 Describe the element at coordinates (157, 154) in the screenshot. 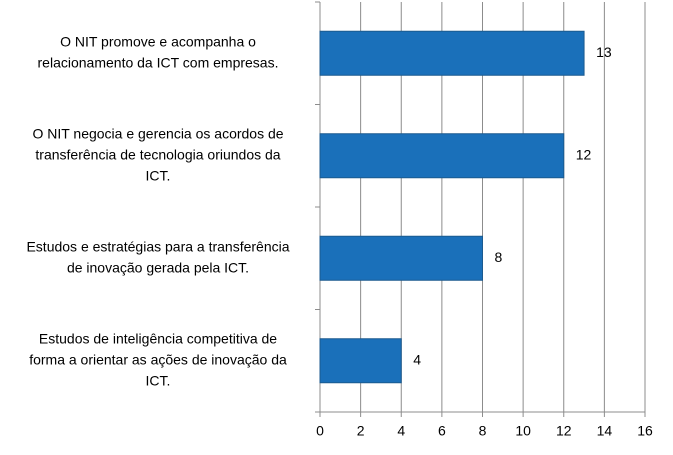

I see `y-tick-label: transferência de tecnologia oriundos da` at that location.